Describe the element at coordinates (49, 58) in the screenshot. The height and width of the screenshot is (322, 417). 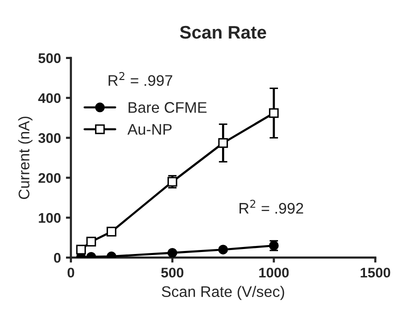
I see `y-tick-label: 500` at that location.